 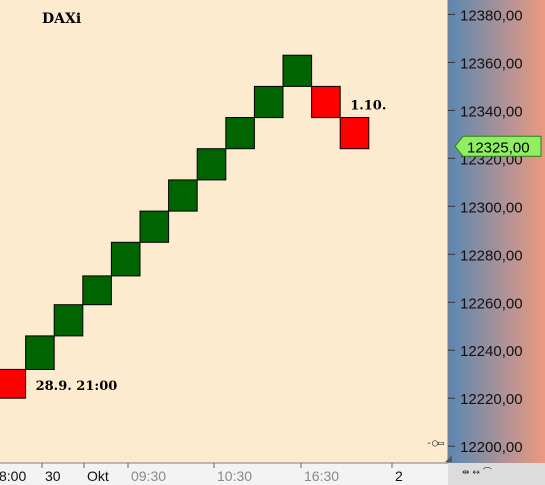 What do you see at coordinates (491, 207) in the screenshot?
I see `y-tick-label: 12300,00` at bounding box center [491, 207].